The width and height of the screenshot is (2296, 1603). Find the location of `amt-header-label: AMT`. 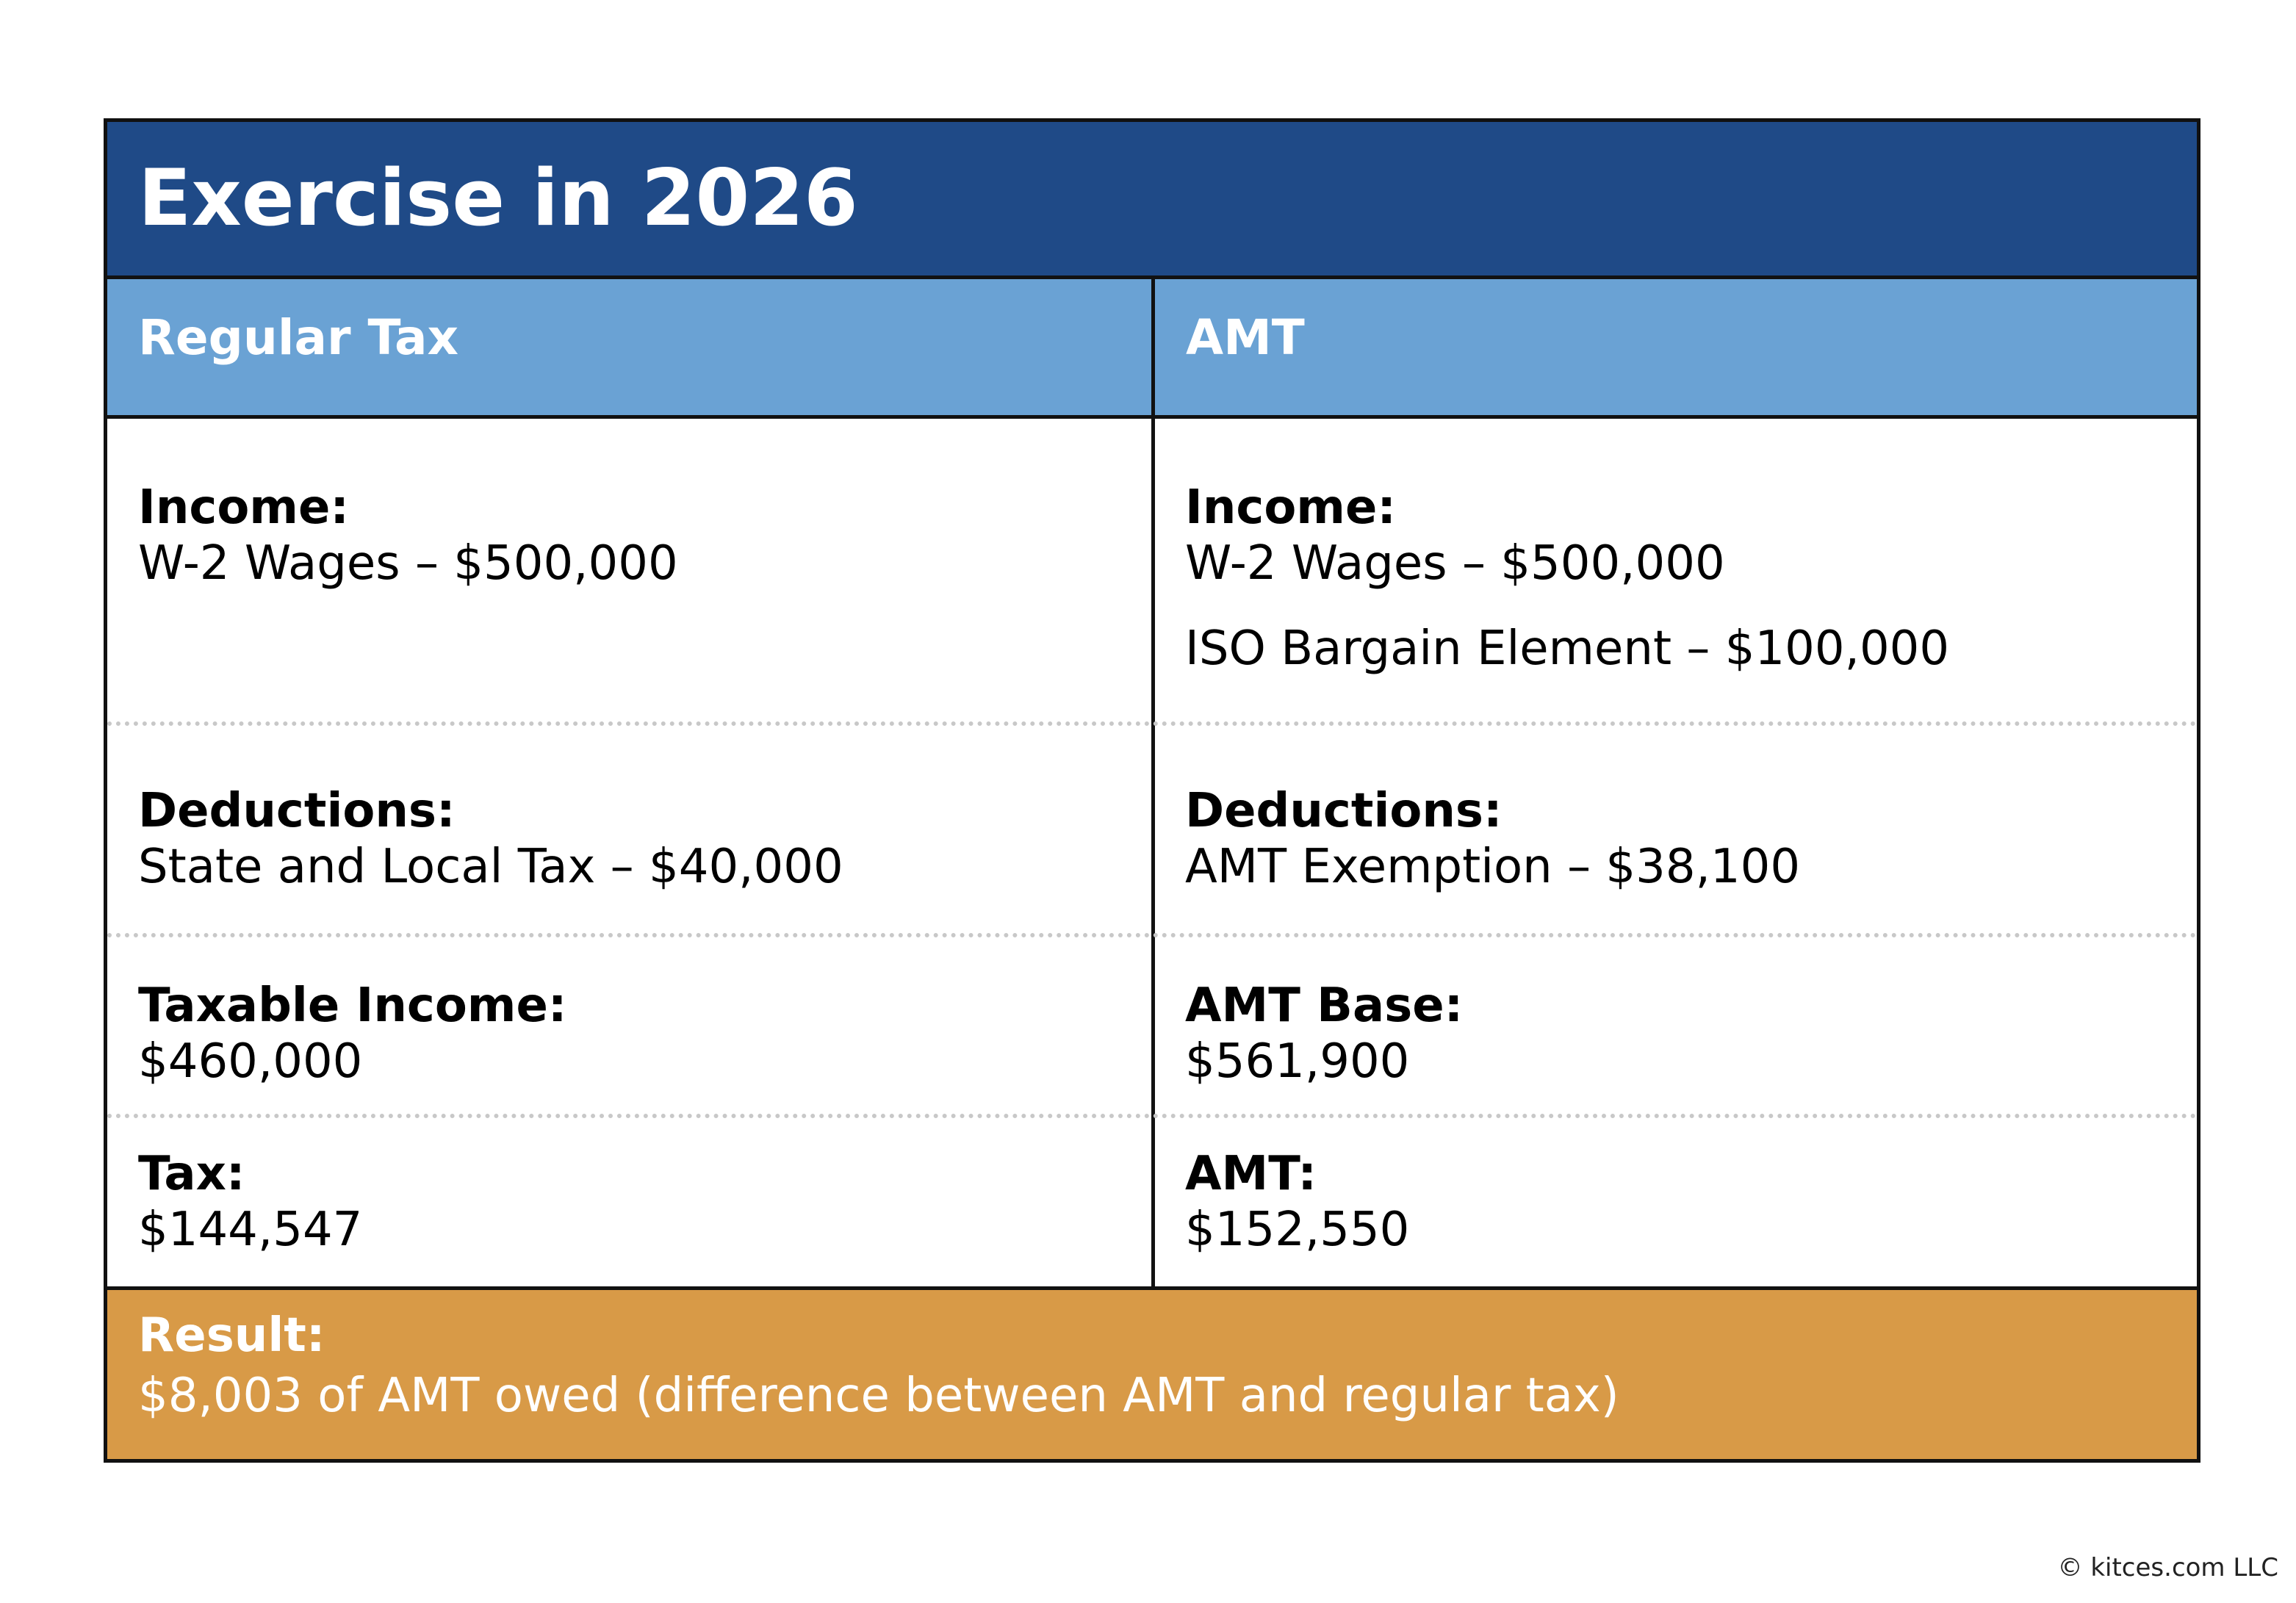

amt-header-label: AMT is located at coordinates (1245, 337).